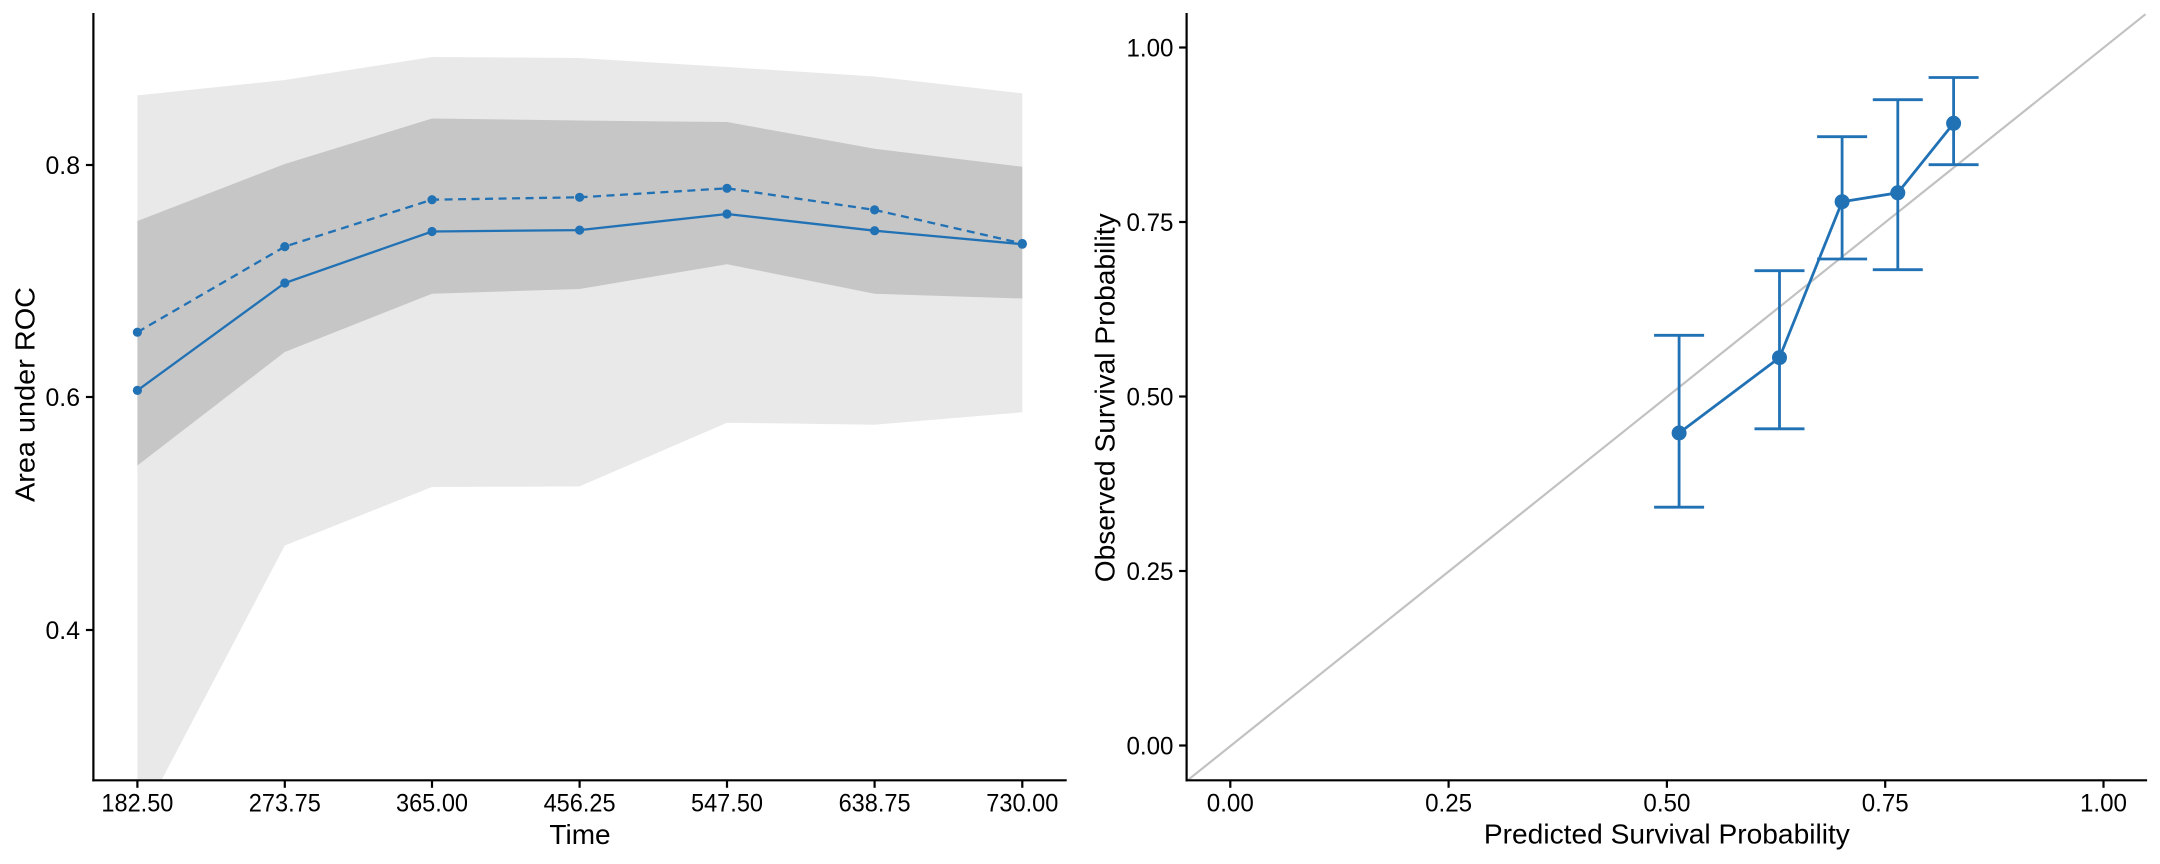 This screenshot has height=864, width=2160. What do you see at coordinates (1667, 833) in the screenshot?
I see `svg-text: Predicted Survival Probability` at bounding box center [1667, 833].